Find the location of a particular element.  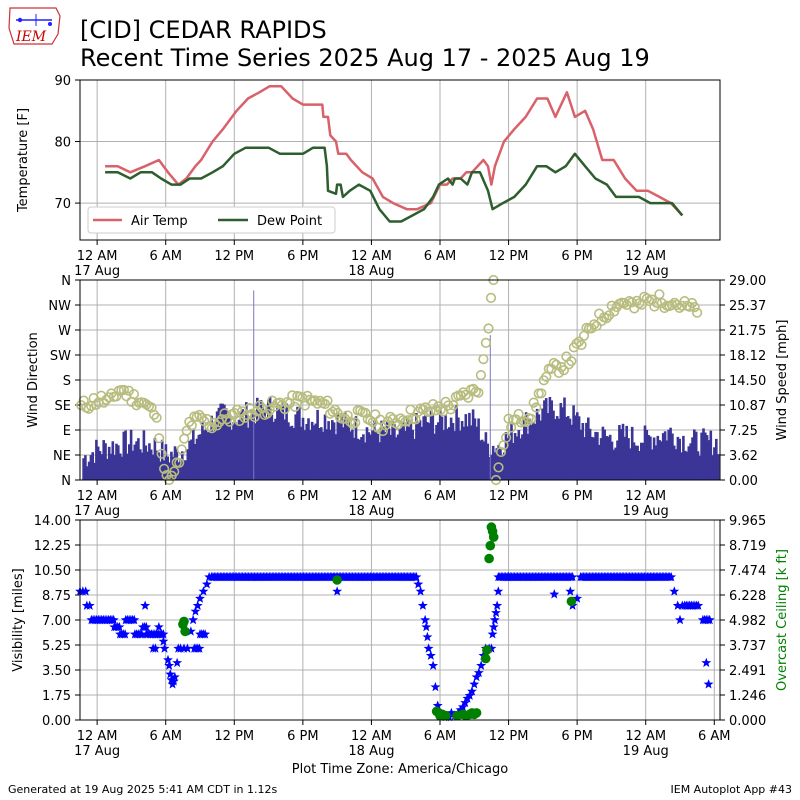

logo-text: IEM is located at coordinates (31, 37).